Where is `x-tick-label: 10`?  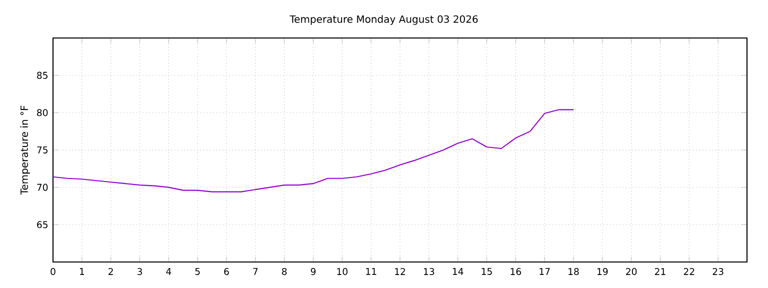 x-tick-label: 10 is located at coordinates (342, 272).